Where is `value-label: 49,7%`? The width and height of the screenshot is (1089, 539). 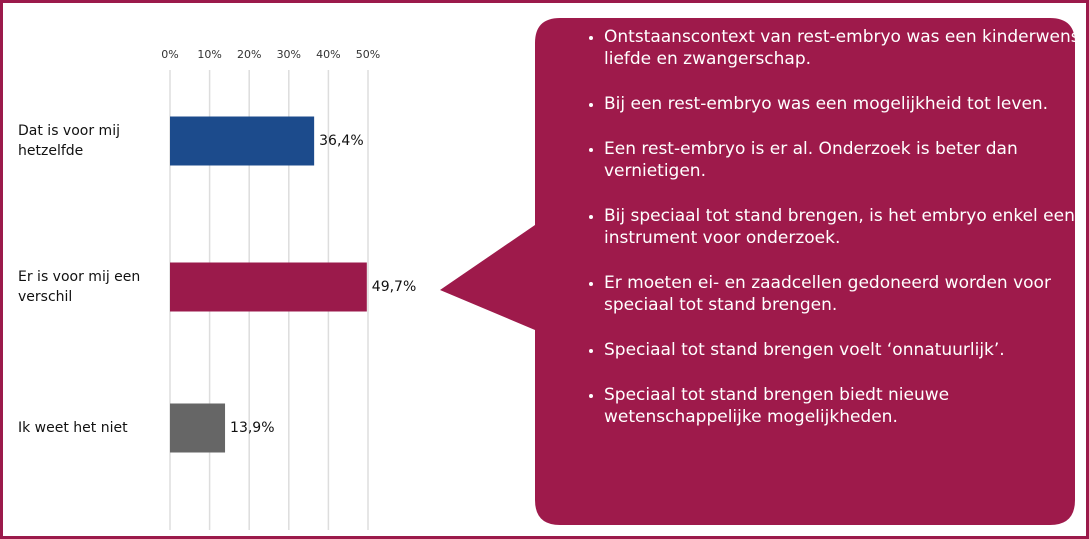
value-label: 49,7% is located at coordinates (394, 287).